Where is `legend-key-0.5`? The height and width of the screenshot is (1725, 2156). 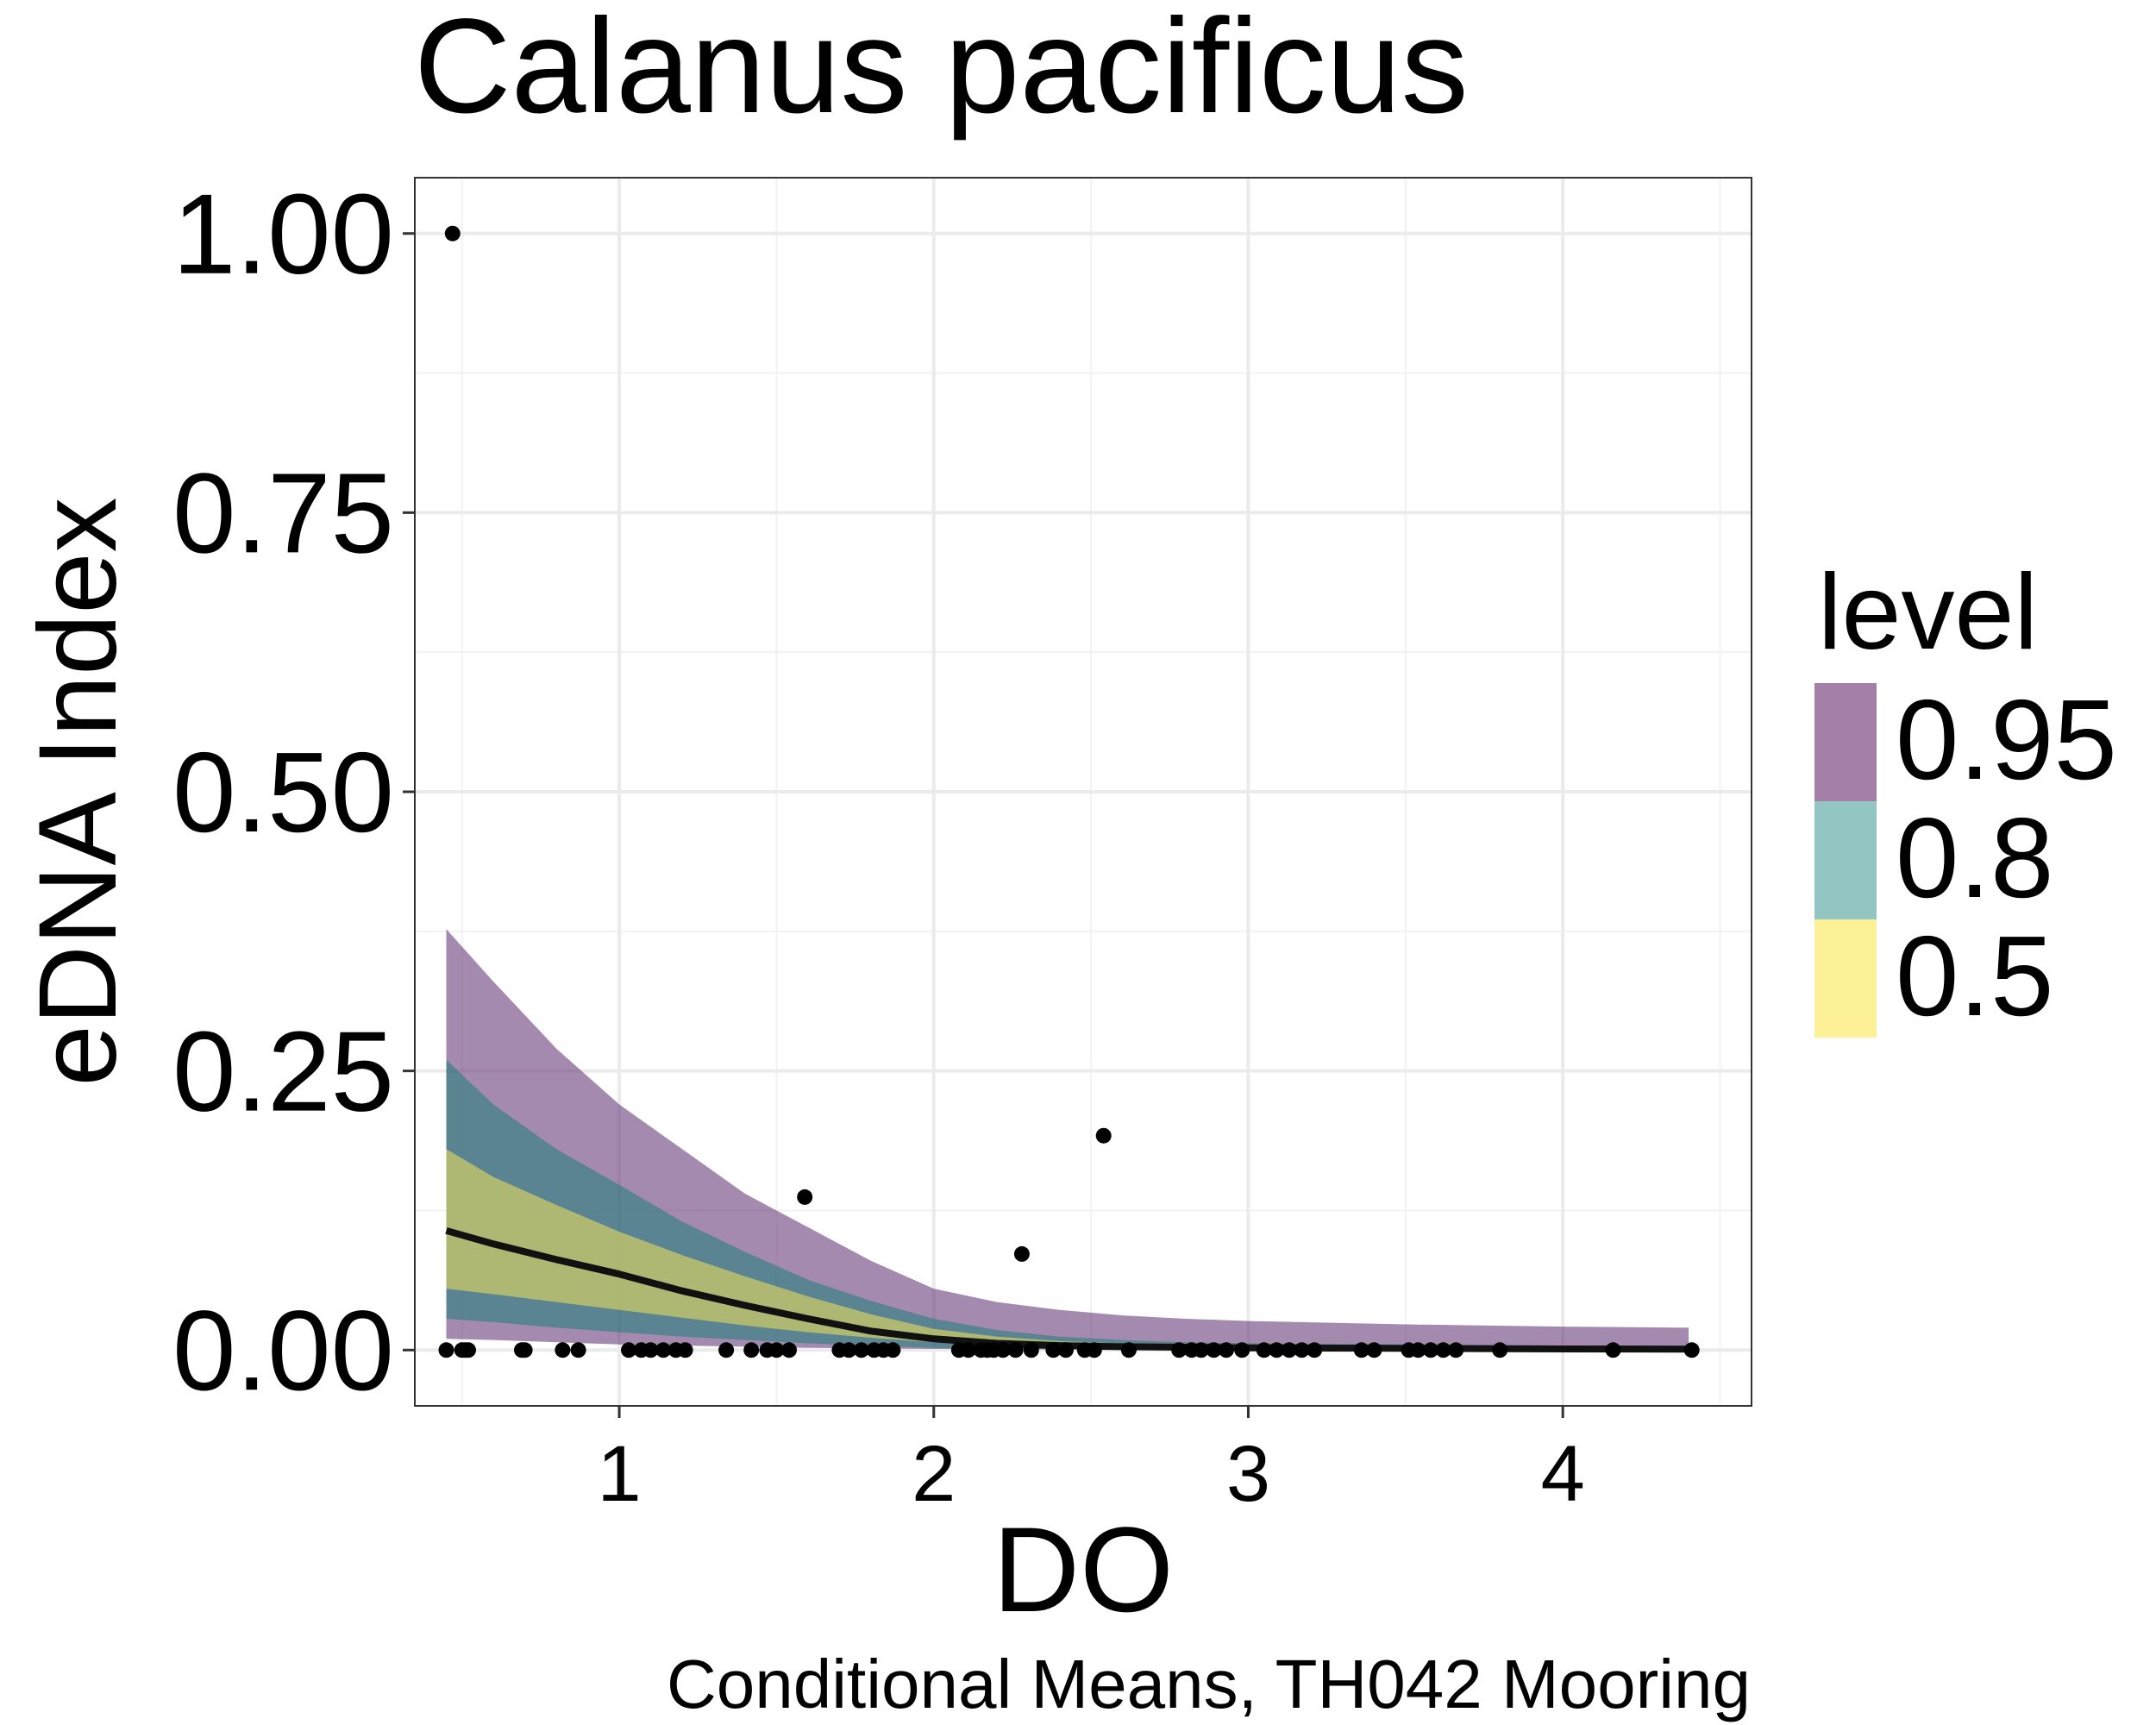 legend-key-0.5 is located at coordinates (1845, 979).